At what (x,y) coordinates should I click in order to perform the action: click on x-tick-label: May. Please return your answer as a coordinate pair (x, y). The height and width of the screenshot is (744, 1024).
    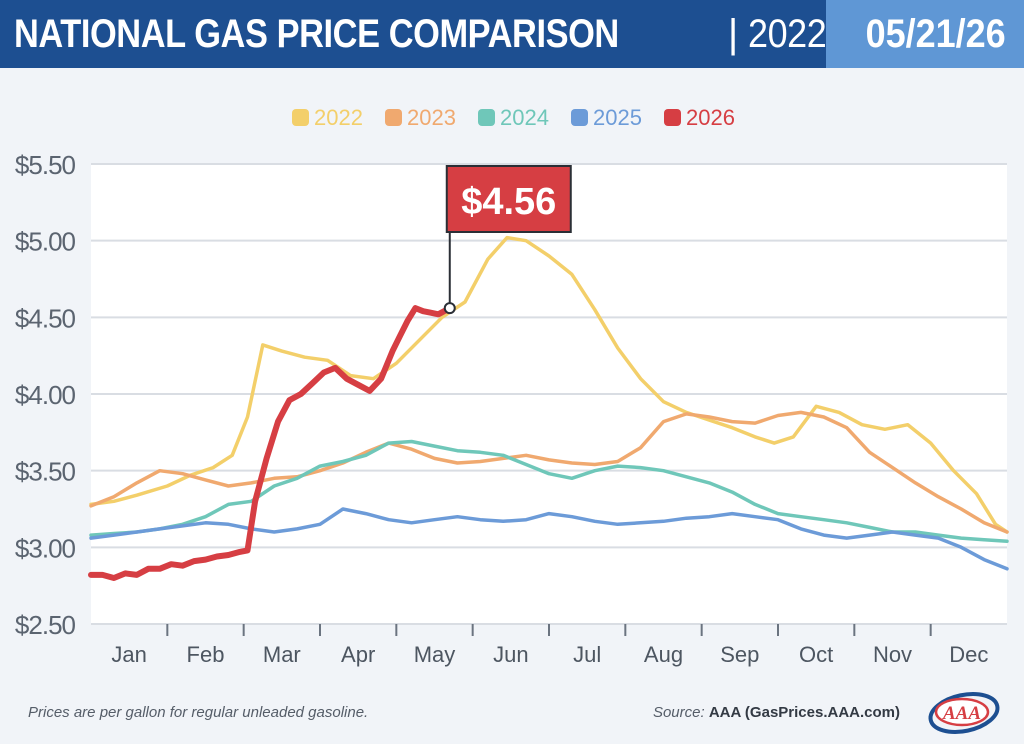
    Looking at the image, I should click on (435, 654).